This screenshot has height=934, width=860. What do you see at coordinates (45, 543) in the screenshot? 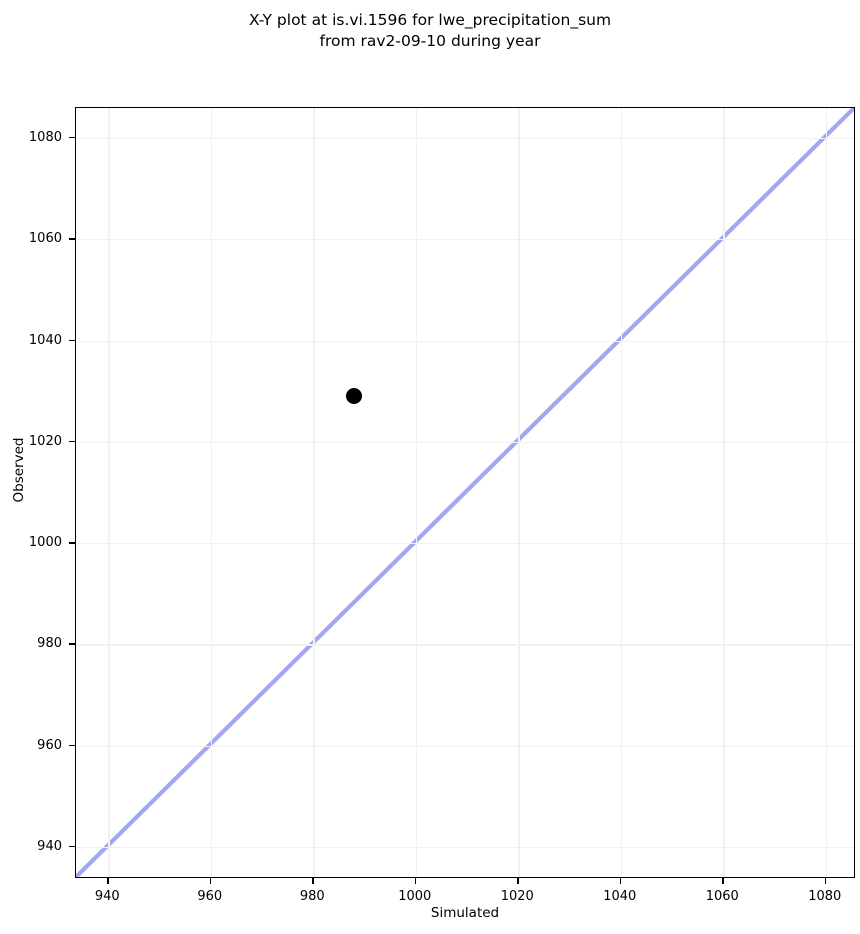
I see `y-tick-label: 1000` at bounding box center [45, 543].